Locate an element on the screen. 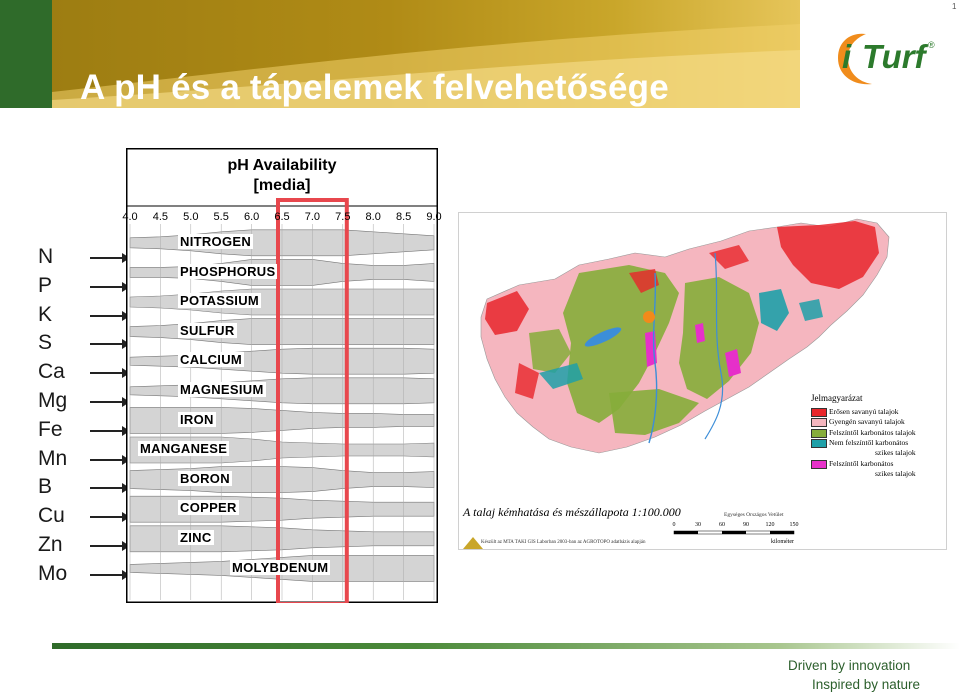 The width and height of the screenshot is (960, 696). footer-bar is located at coordinates (506, 646).